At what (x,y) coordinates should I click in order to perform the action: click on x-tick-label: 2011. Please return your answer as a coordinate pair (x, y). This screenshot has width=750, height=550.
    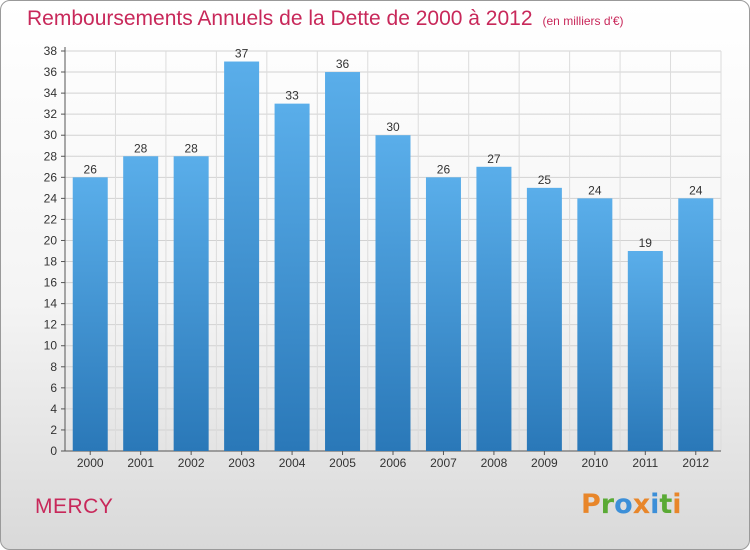
    Looking at the image, I should click on (645, 463).